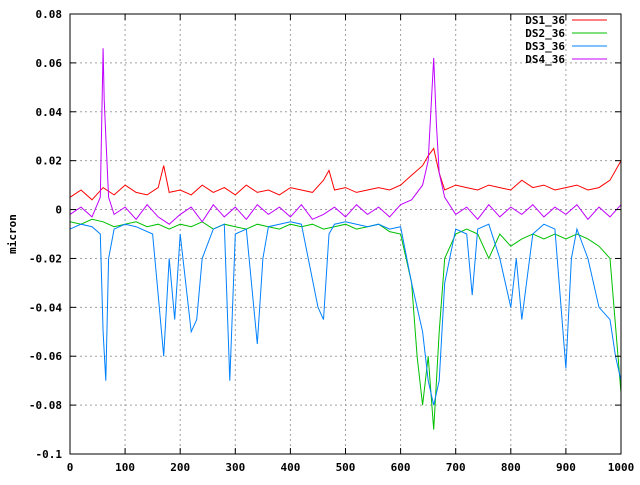  I want to click on x-tick-label: 200, so click(180, 467).